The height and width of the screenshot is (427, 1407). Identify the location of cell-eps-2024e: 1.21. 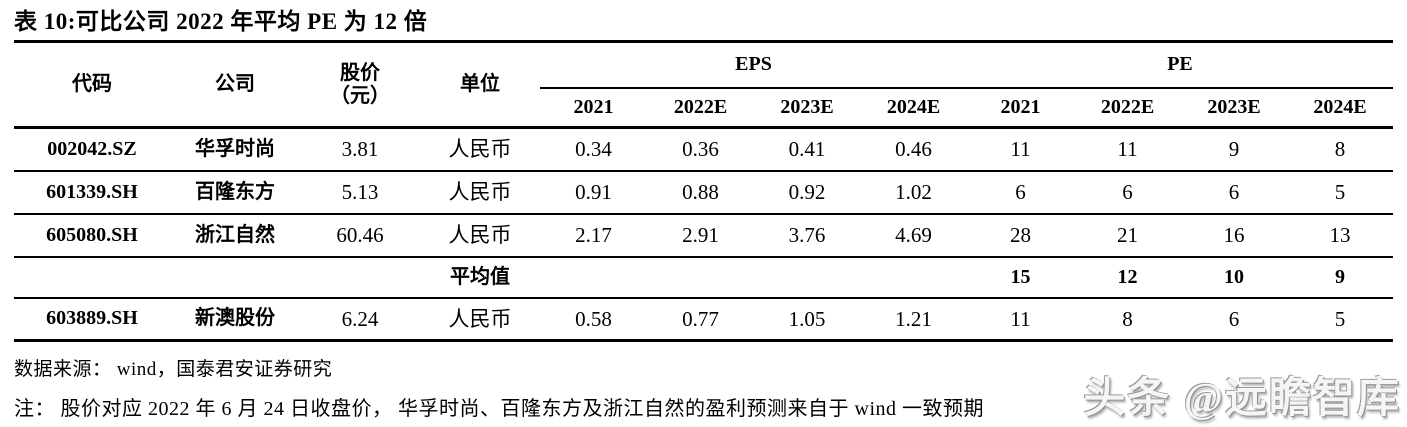
(913, 319).